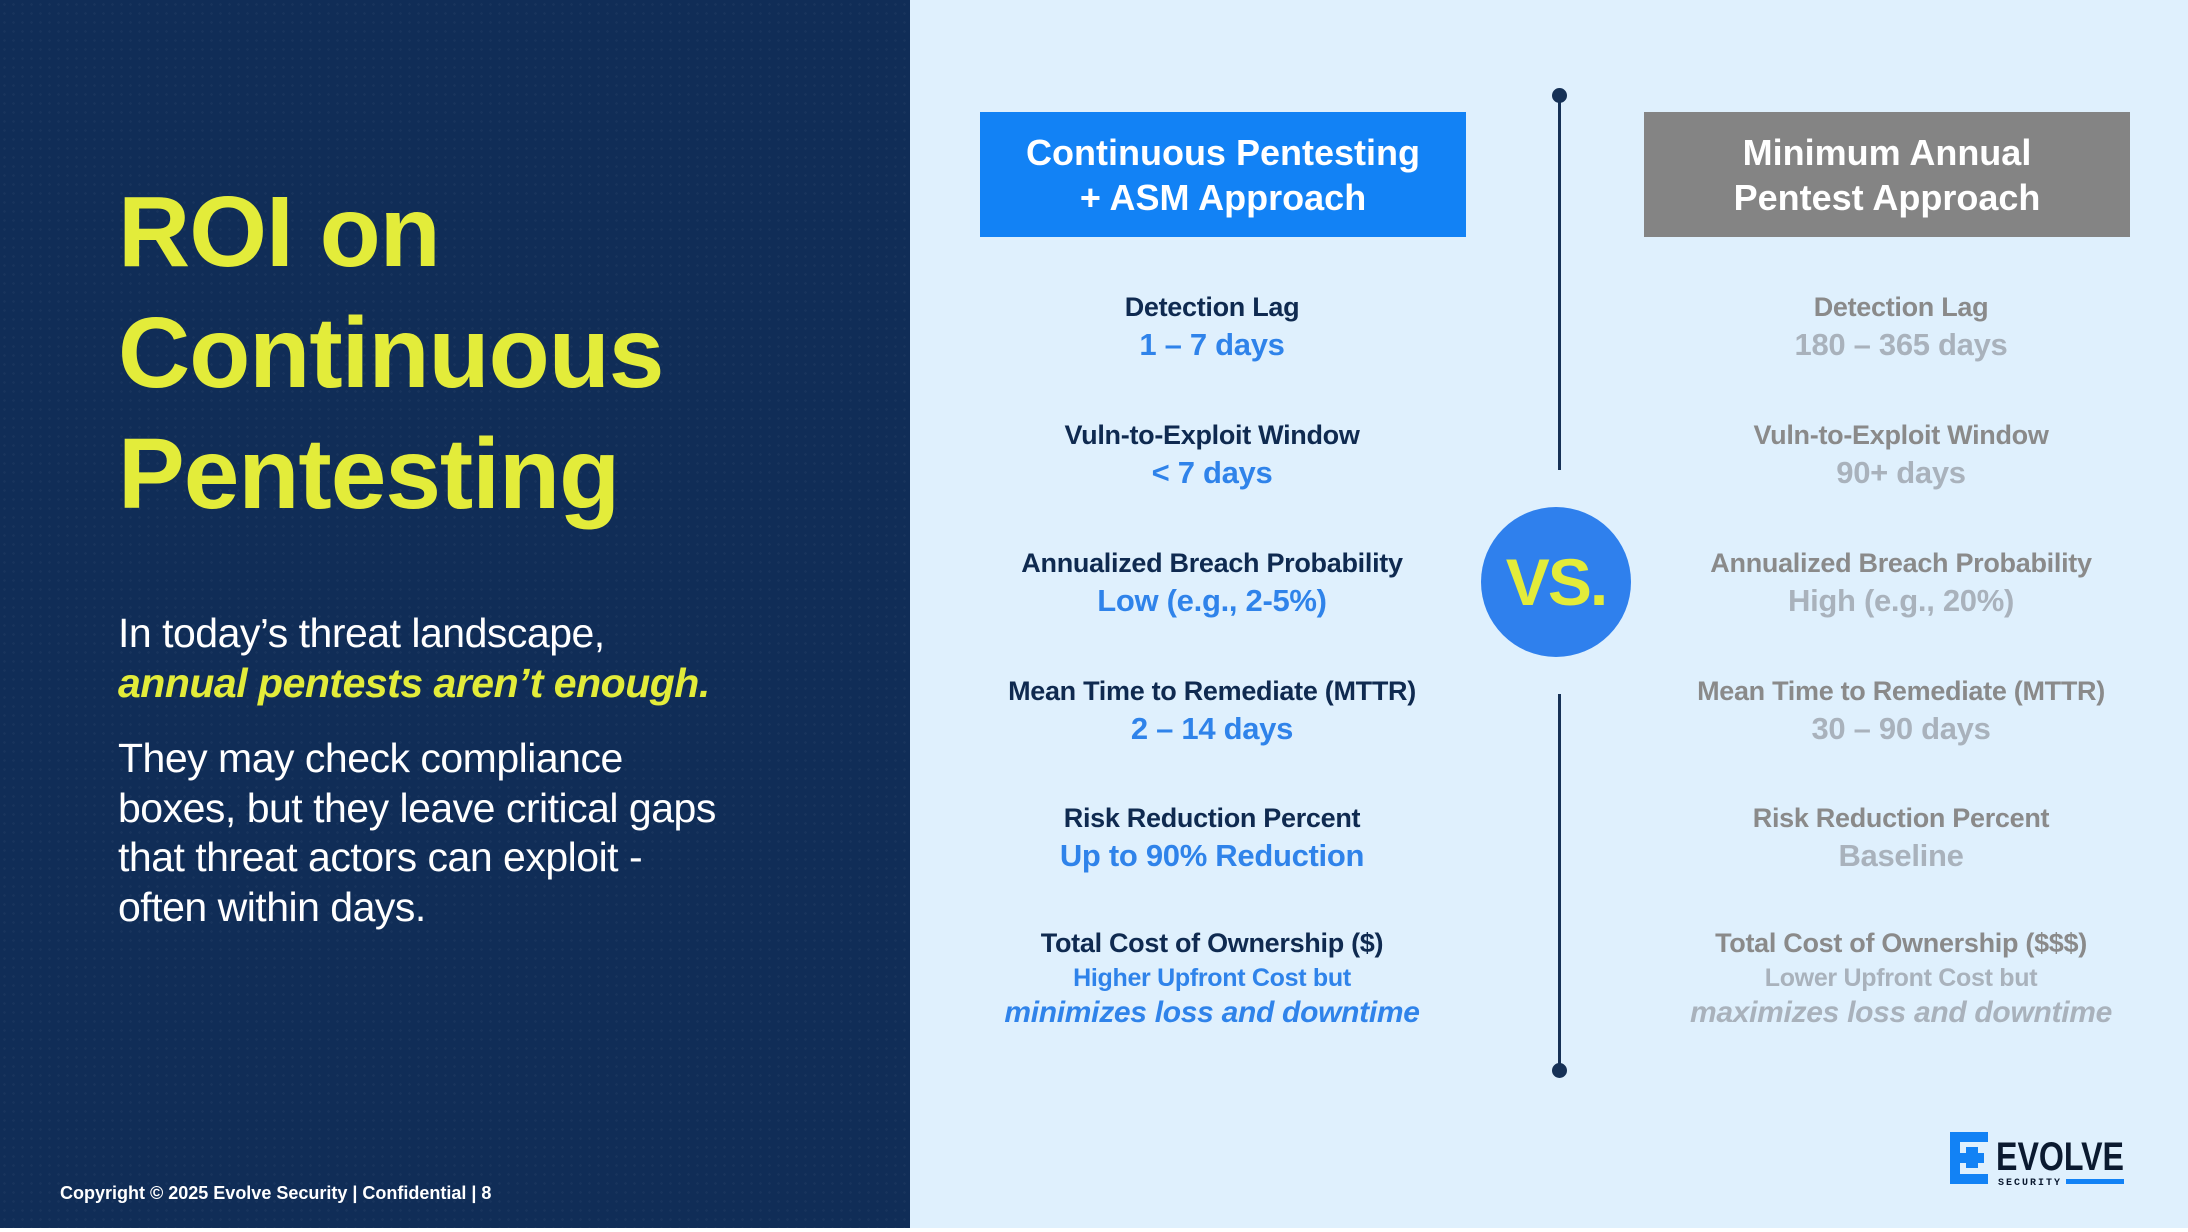  I want to click on slide-title: ROI on Continuous Pentesting, so click(391, 353).